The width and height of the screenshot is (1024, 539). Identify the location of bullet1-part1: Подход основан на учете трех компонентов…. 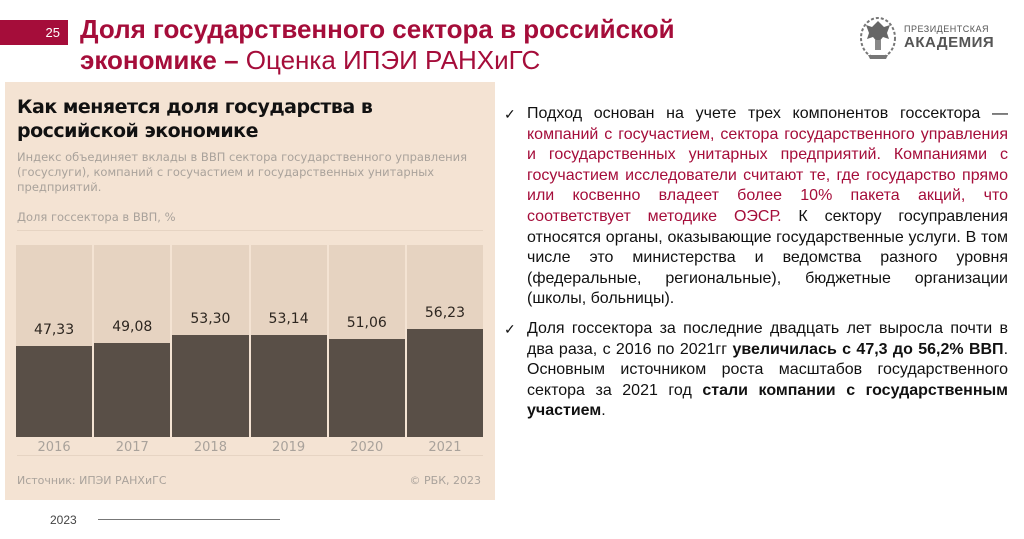
(767, 113).